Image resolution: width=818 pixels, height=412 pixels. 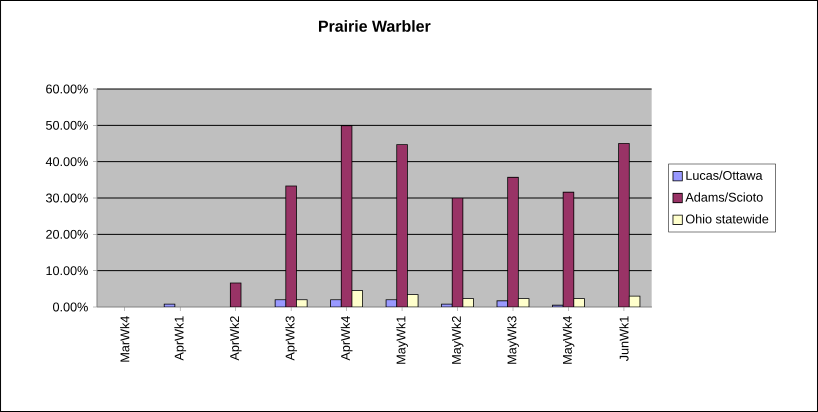 I want to click on y-tick-label: 60.00%, so click(x=67, y=89).